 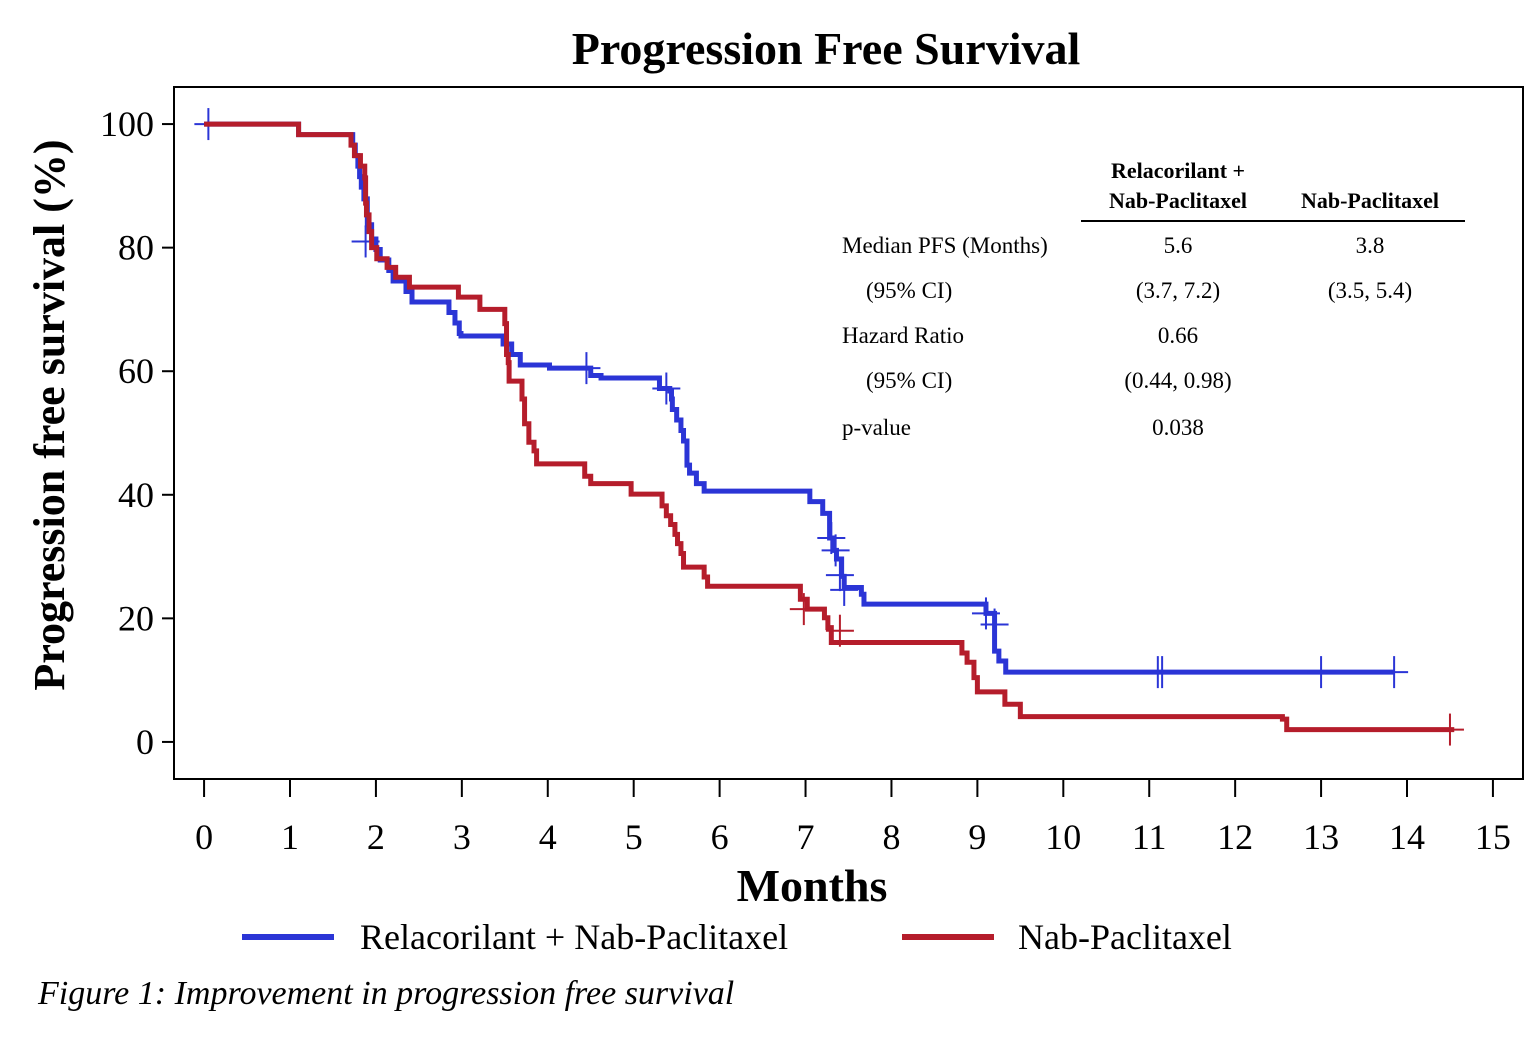 I want to click on table-cell: 0.66, so click(x=1178, y=335).